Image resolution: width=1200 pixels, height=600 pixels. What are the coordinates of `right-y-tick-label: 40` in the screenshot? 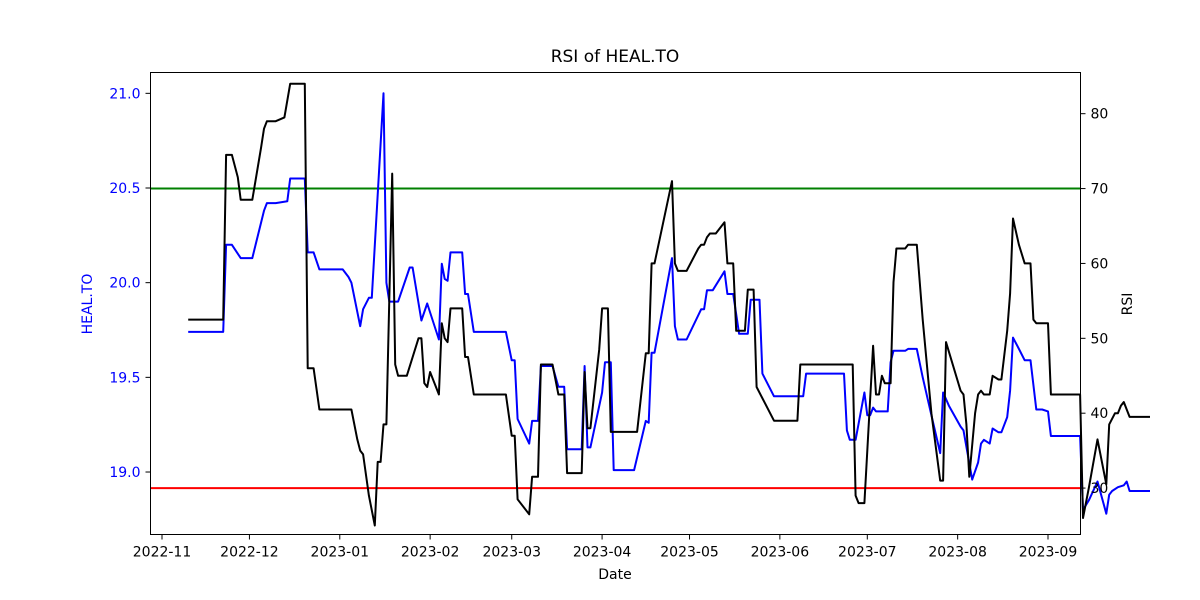 It's located at (1100, 414).